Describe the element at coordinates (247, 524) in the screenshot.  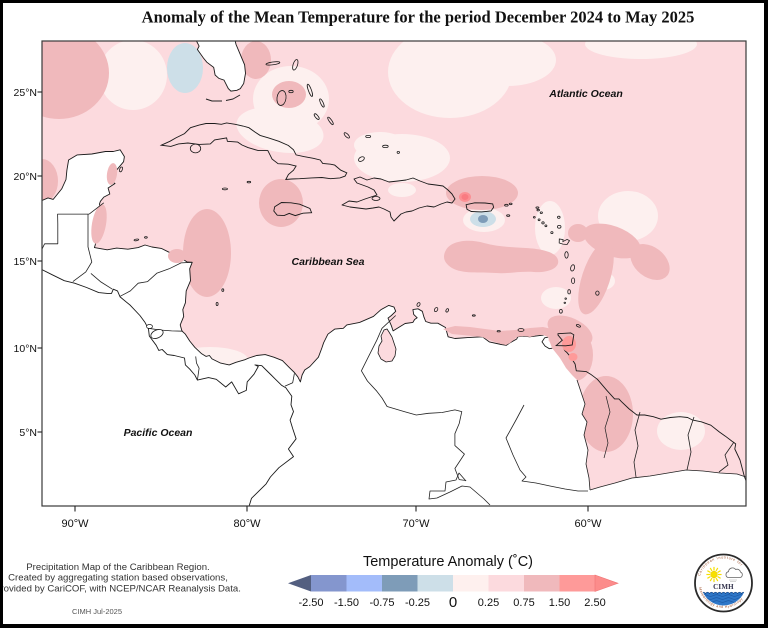
I see `svg-text: 80°W` at that location.